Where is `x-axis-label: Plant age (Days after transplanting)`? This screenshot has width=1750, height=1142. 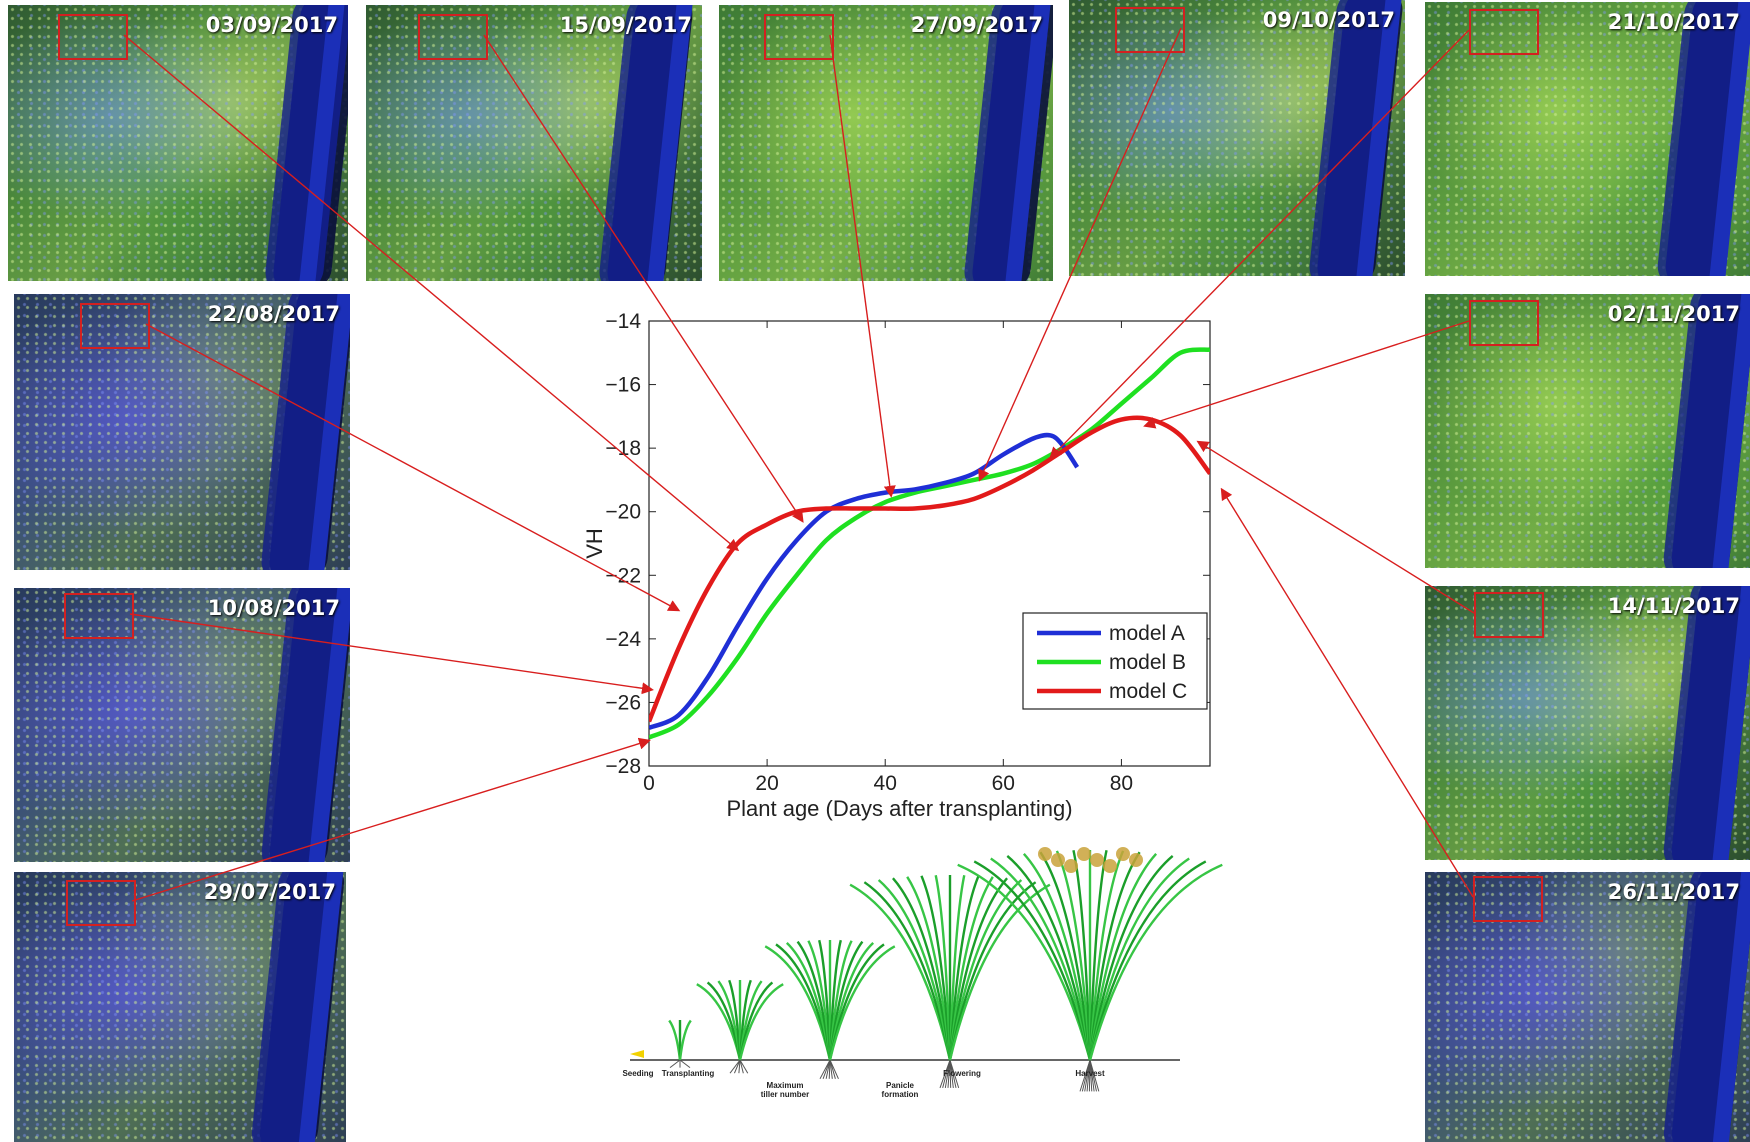
x-axis-label: Plant age (Days after transplanting) is located at coordinates (899, 808).